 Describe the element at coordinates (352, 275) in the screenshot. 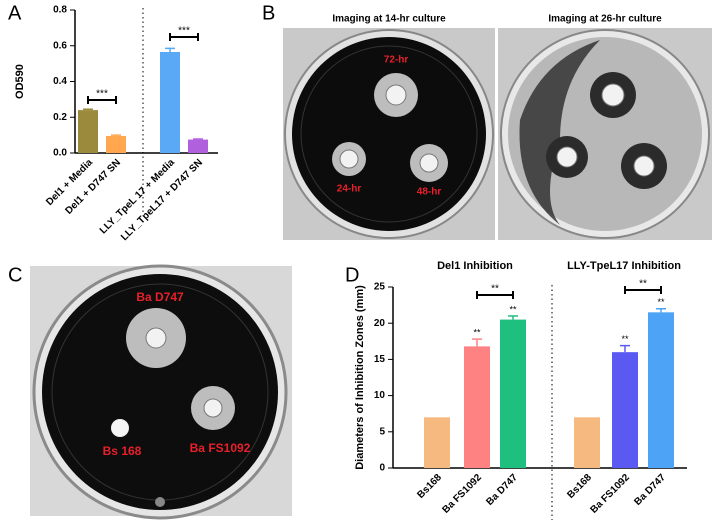

I see `panel-label: D` at that location.